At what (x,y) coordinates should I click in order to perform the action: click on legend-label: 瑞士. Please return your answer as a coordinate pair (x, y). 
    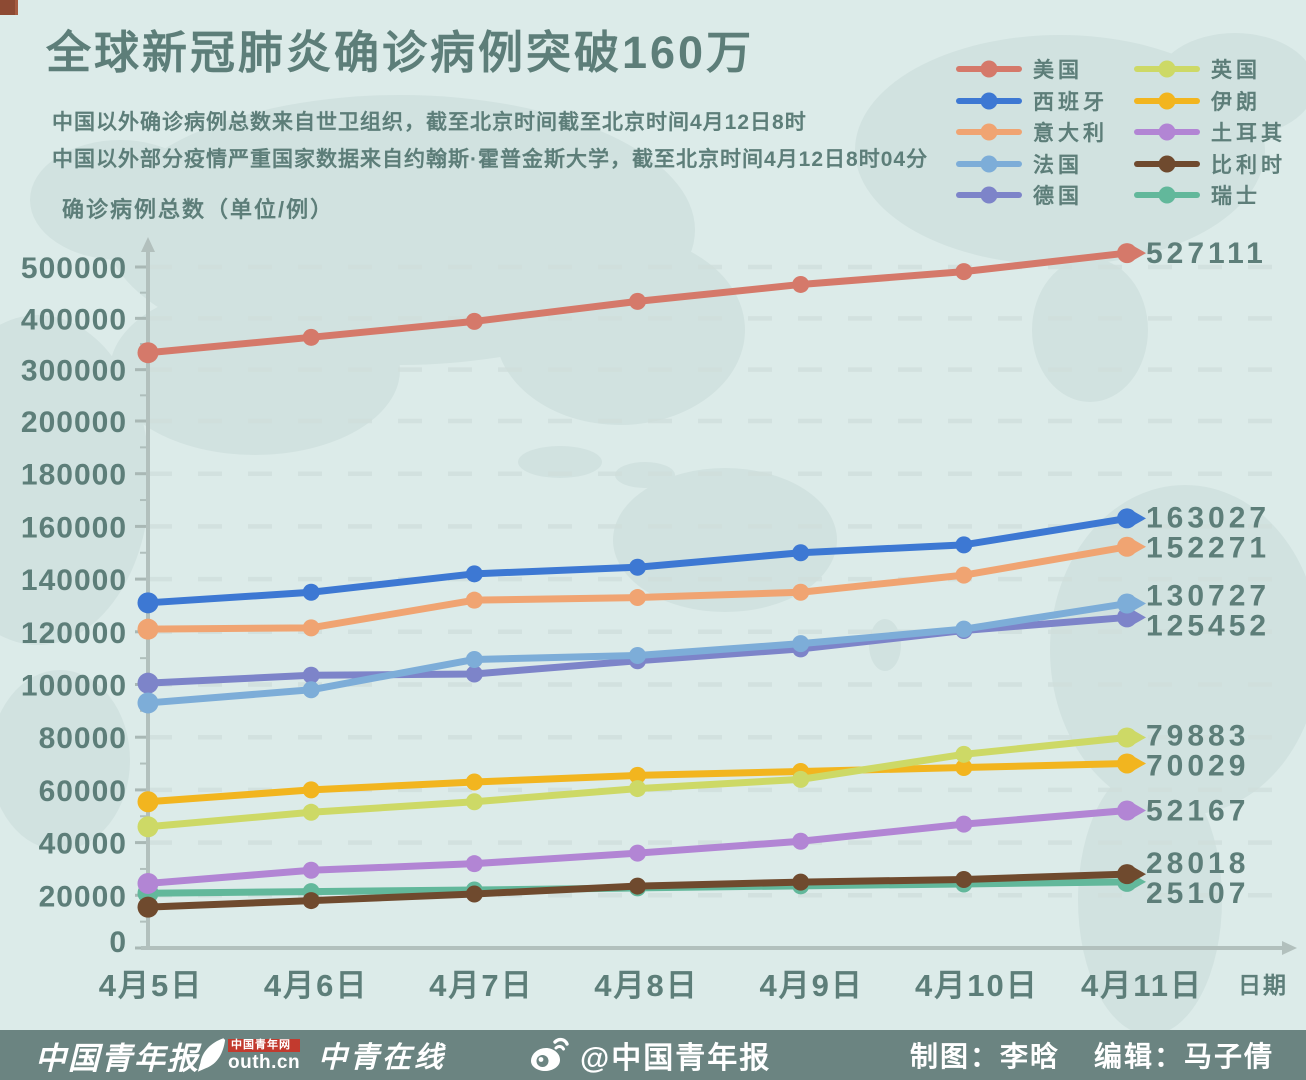
    Looking at the image, I should click on (1236, 196).